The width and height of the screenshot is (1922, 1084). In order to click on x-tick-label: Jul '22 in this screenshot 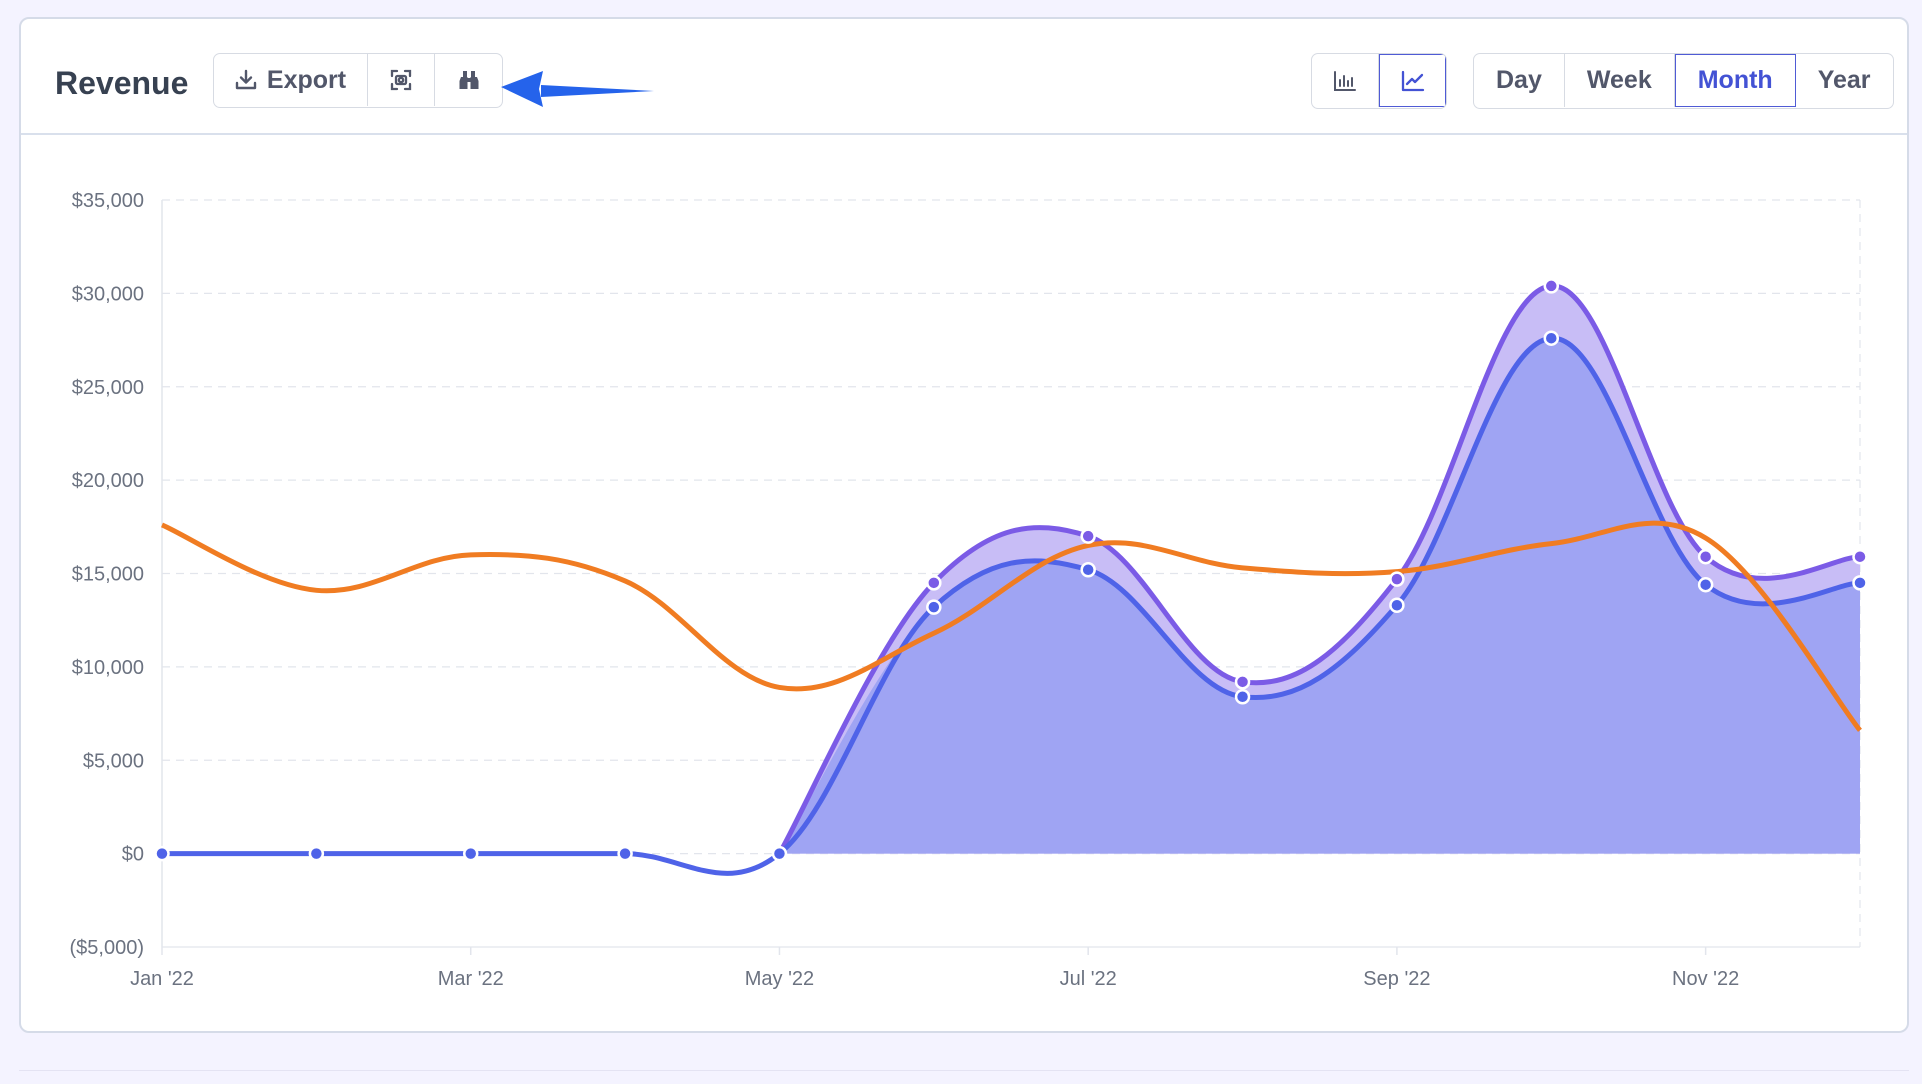, I will do `click(1088, 979)`.